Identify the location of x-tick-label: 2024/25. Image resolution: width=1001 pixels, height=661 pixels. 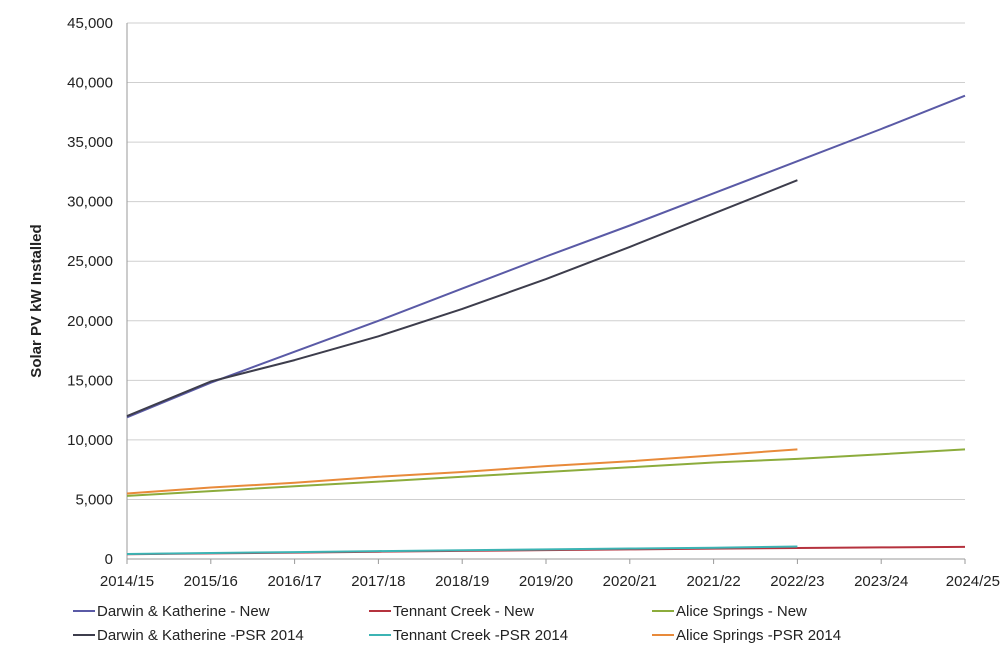
(973, 581).